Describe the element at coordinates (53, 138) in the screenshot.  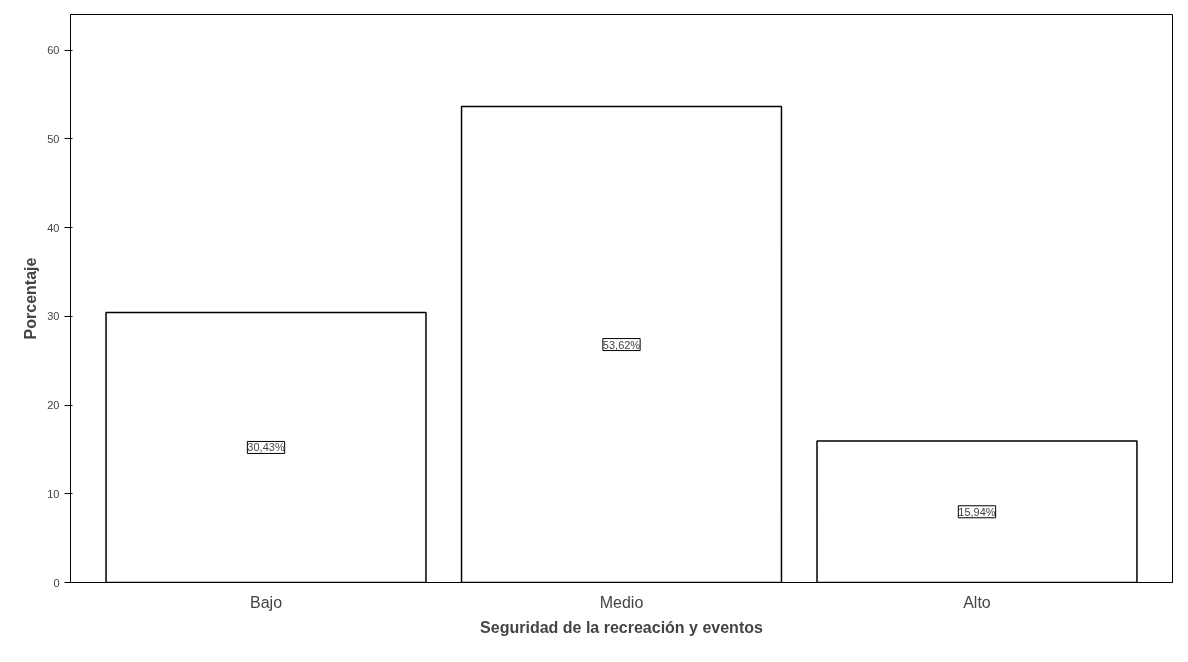
I see `y-tick-label: 50` at that location.